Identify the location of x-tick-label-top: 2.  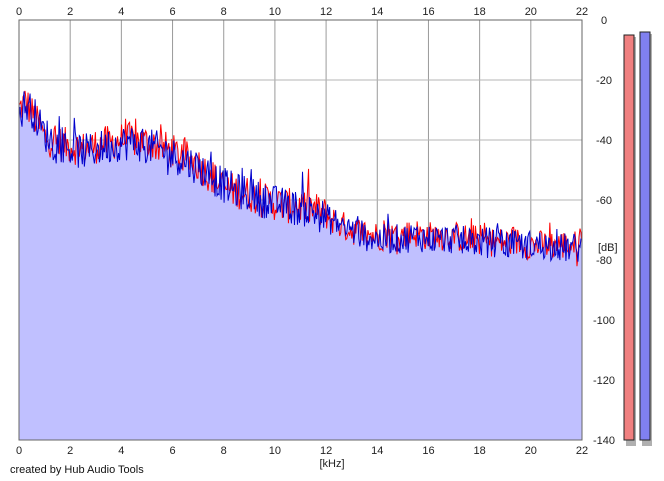
(70, 12).